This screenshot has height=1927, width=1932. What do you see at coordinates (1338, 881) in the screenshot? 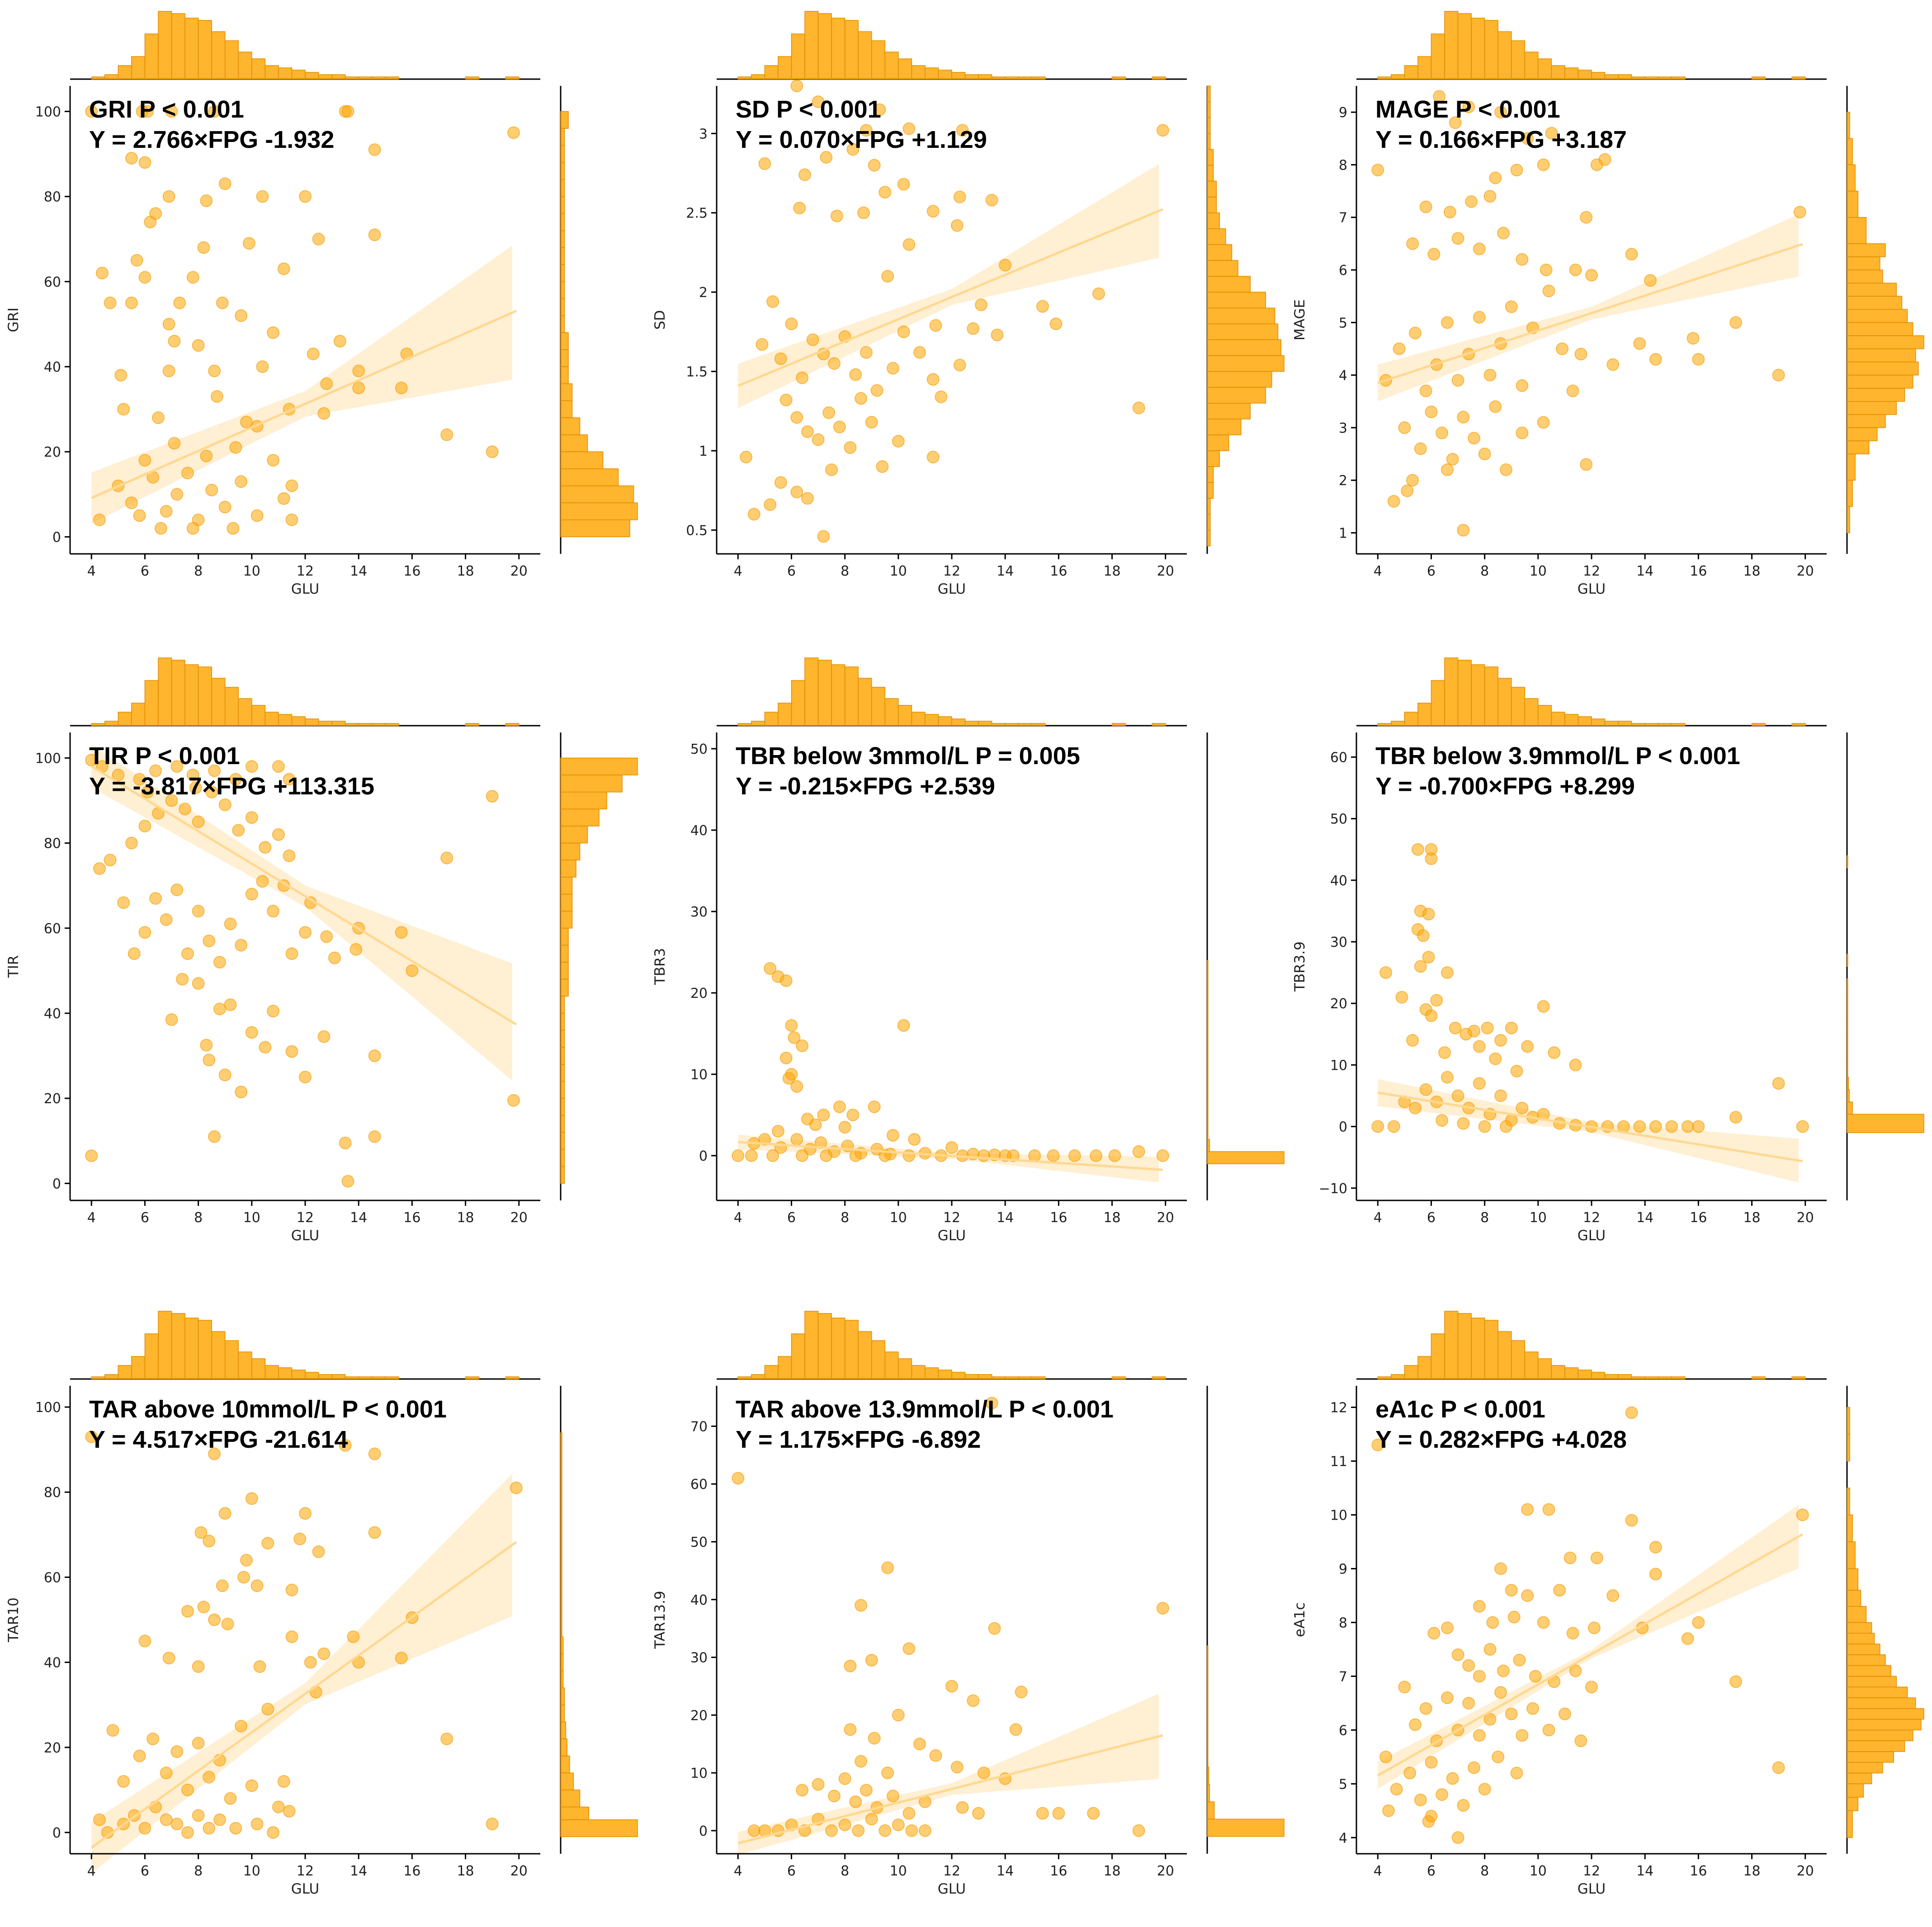
I see `y-tick-label: 40` at bounding box center [1338, 881].